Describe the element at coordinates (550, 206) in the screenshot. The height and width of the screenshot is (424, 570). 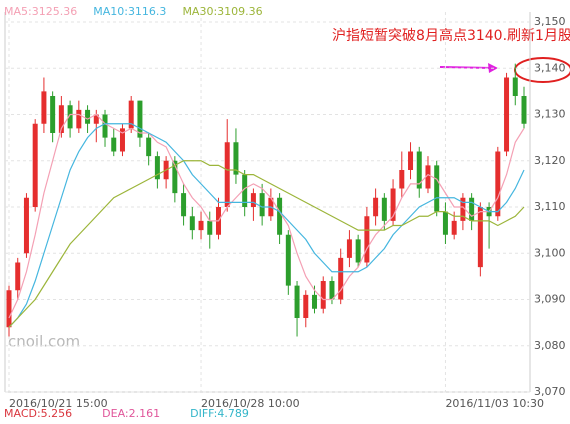
I see `y-tick-label: 3,110` at that location.